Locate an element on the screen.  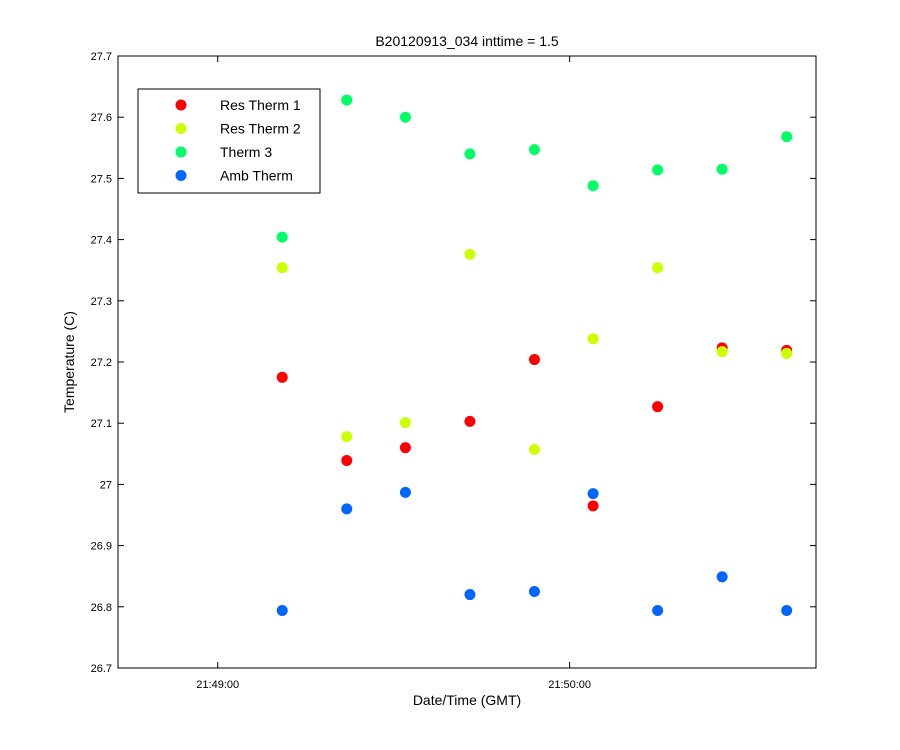
legend: Res Therm 1 Res Therm 2 Therm 3 Amb Therm is located at coordinates (229, 141).